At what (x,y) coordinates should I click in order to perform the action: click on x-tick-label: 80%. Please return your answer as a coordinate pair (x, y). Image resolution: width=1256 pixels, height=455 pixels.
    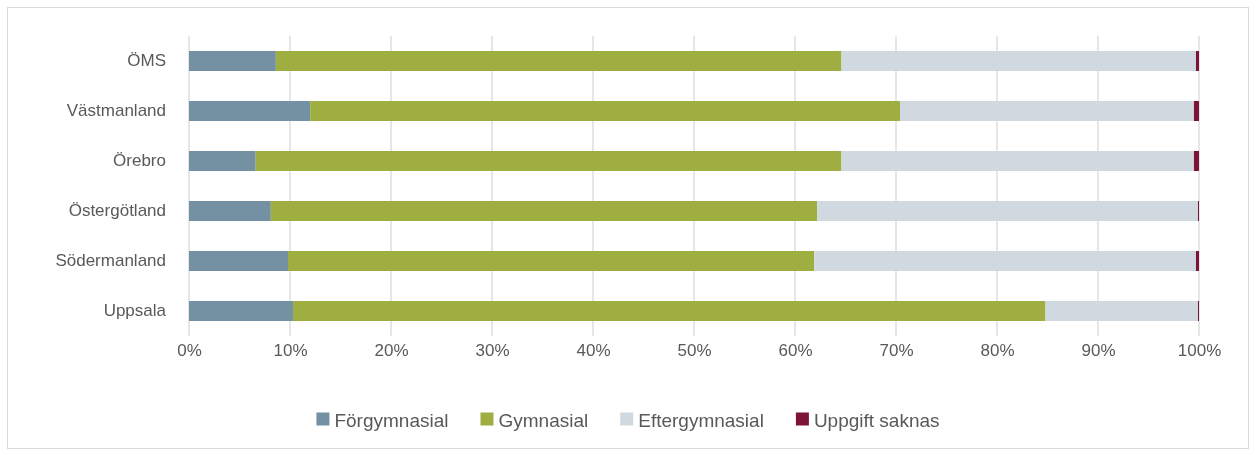
    Looking at the image, I should click on (997, 351).